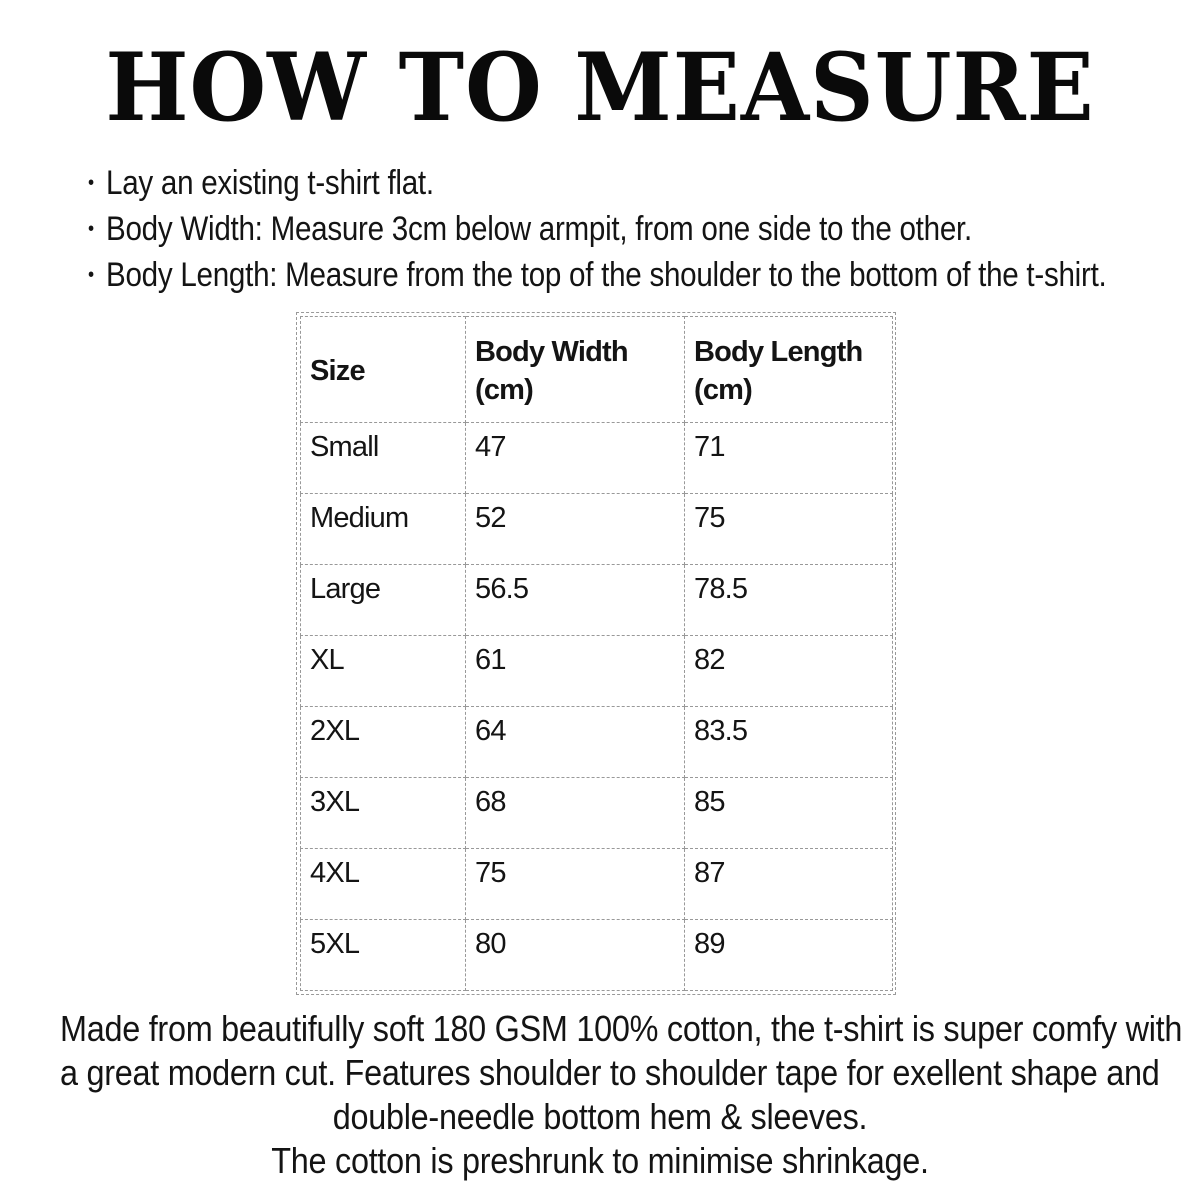 The image size is (1200, 1200). I want to click on table-row: 4XL 75 87, so click(596, 884).